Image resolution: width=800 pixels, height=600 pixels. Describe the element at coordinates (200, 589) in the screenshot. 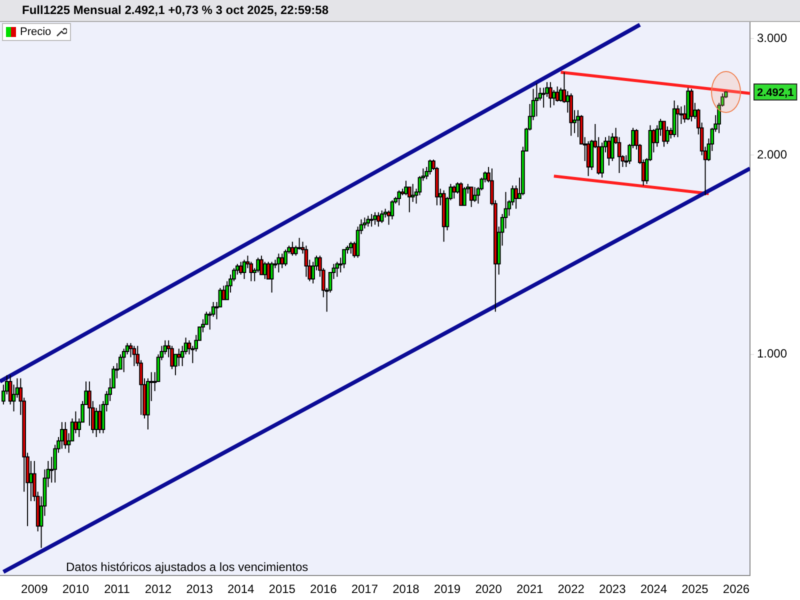

I see `x-tick-label: 2013` at that location.